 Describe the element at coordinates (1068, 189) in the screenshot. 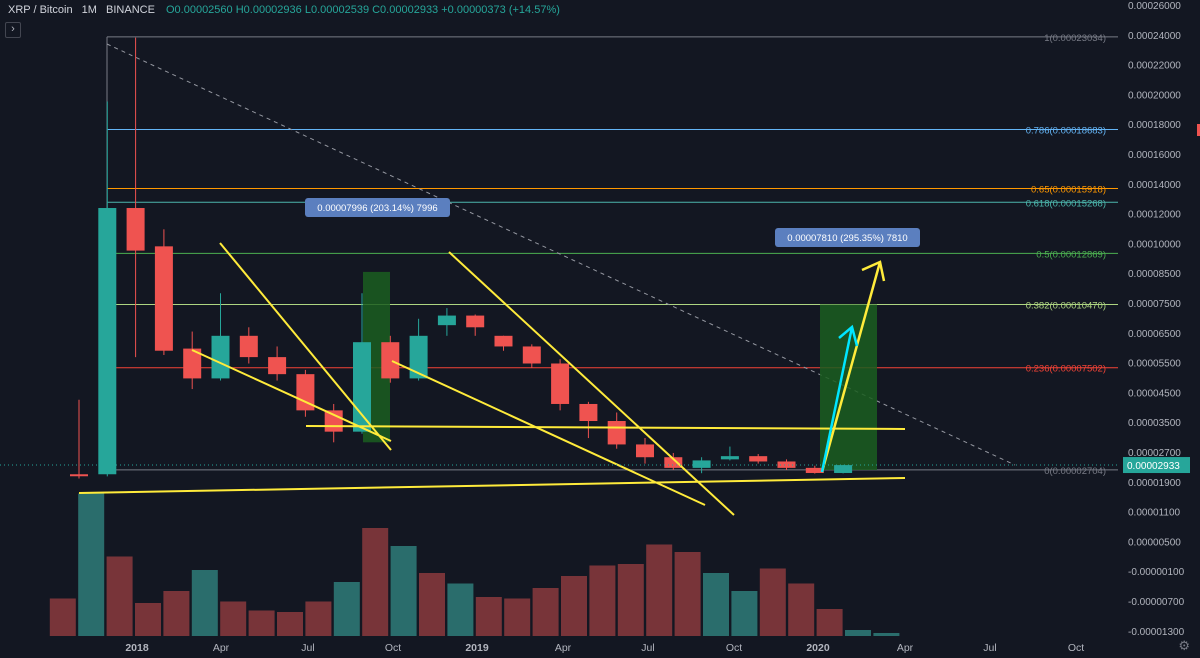

I see `fib-level-label: 0.65(0.00015918)` at that location.